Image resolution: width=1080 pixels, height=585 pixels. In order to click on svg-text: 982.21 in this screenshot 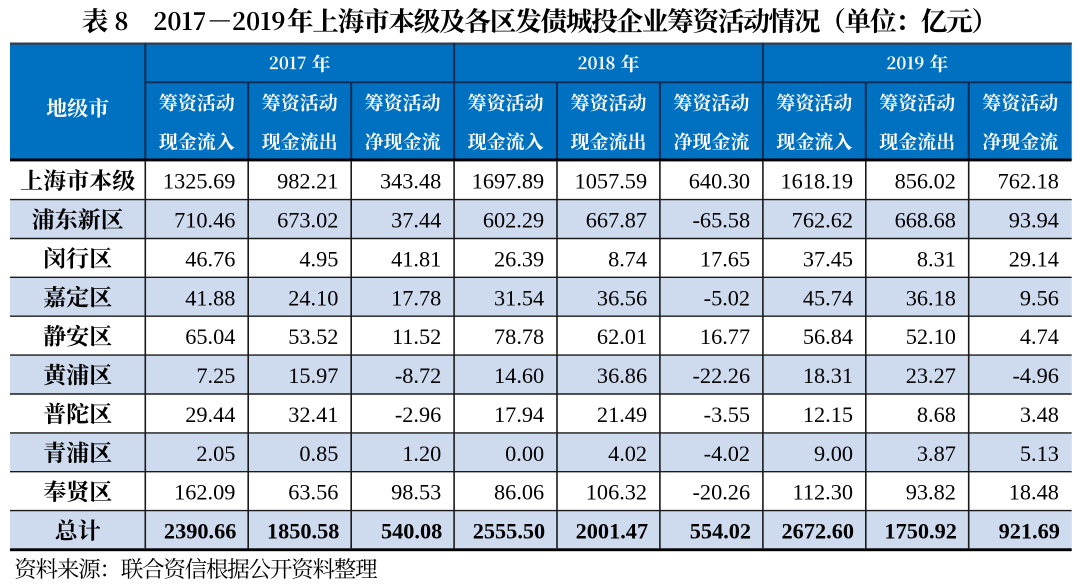, I will do `click(307, 181)`.